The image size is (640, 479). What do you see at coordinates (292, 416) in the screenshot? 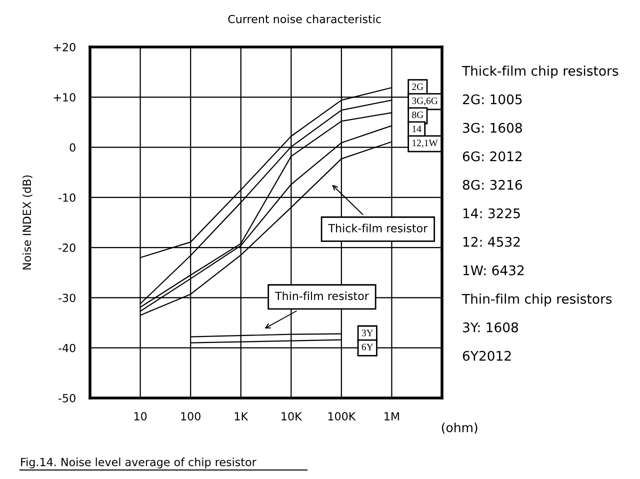
I see `x-tick-label: 10K` at bounding box center [292, 416].